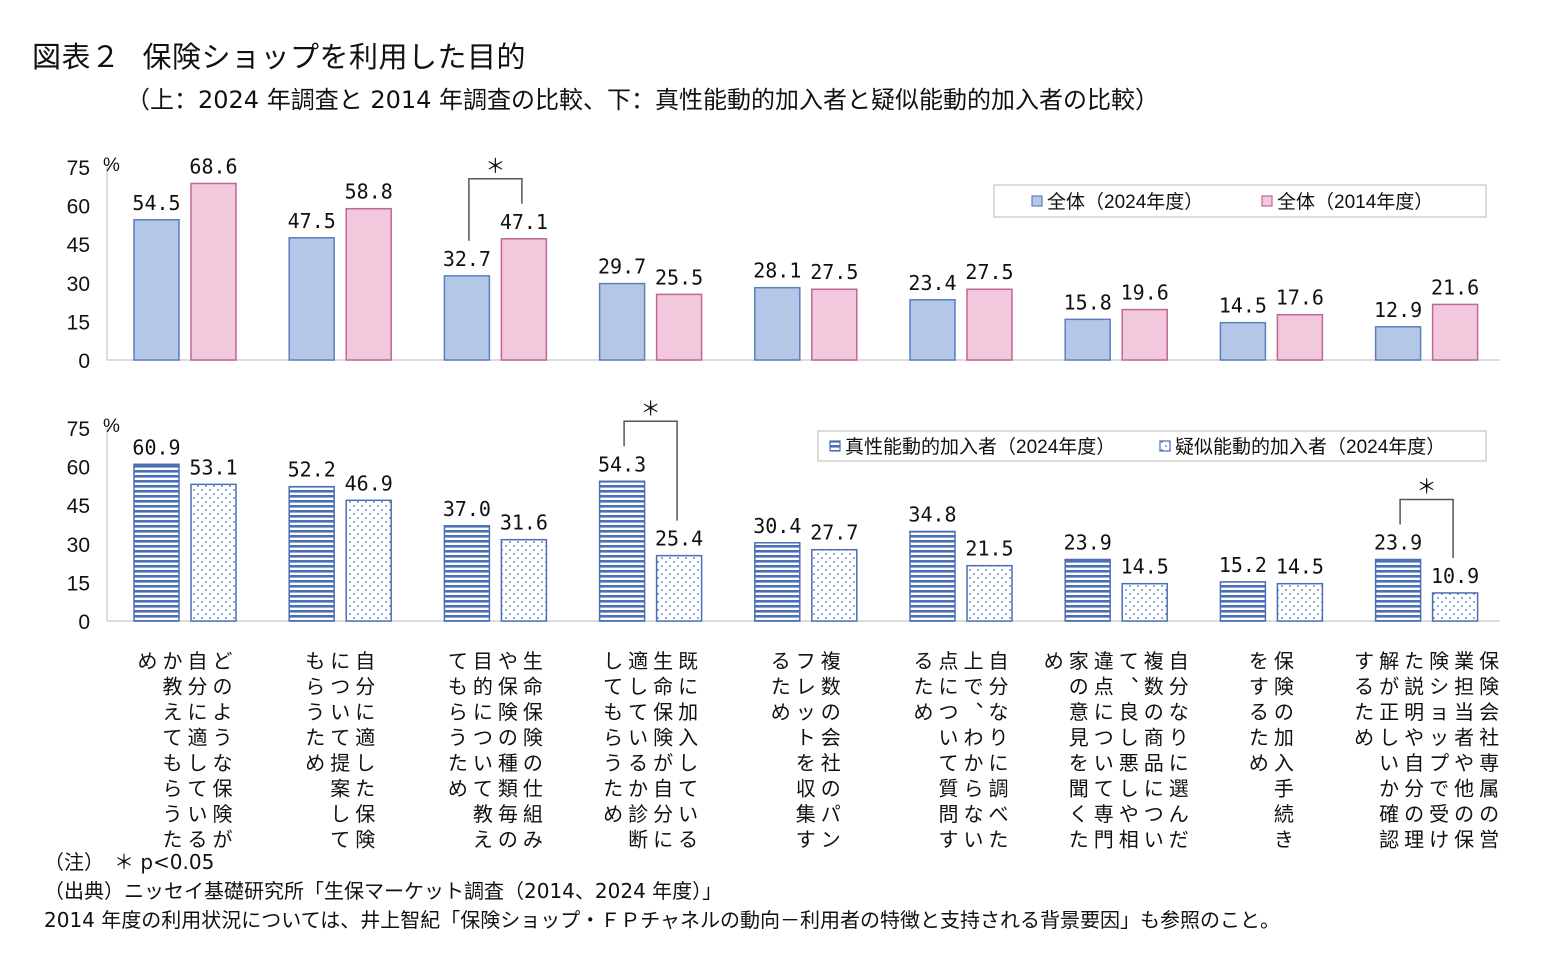 This screenshot has height=968, width=1546. I want to click on category-char: が, so click(223, 840).